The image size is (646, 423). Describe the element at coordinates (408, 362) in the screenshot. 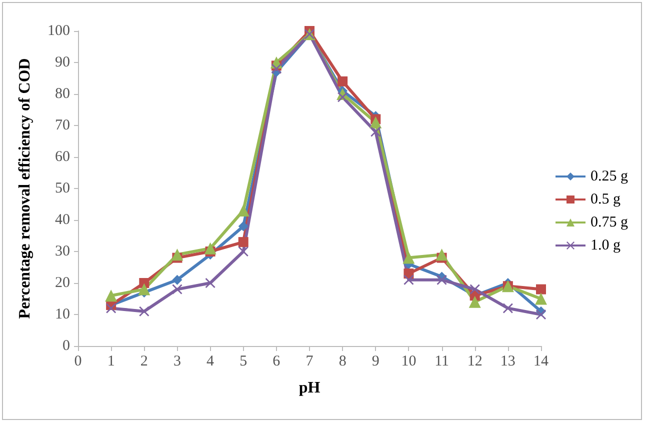

I see `x-tick-label: 10` at that location.